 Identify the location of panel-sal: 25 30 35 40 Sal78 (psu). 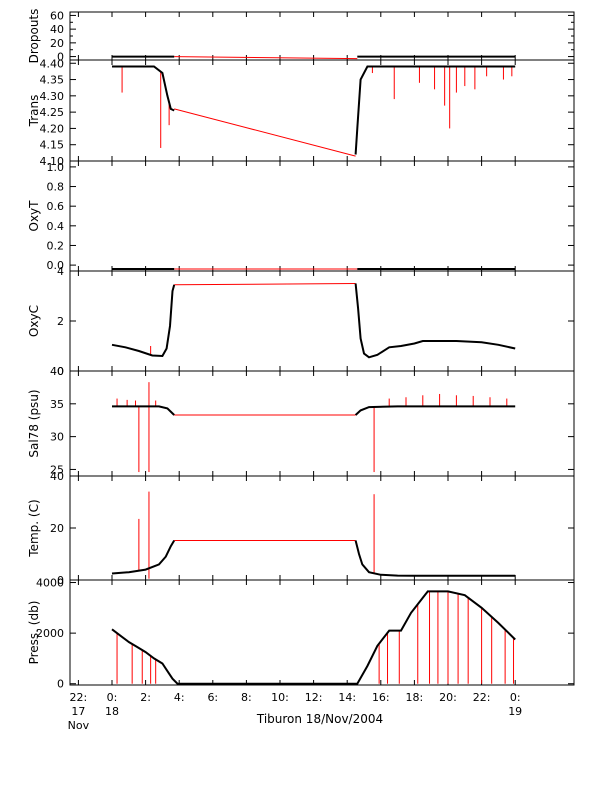
(301, 421).